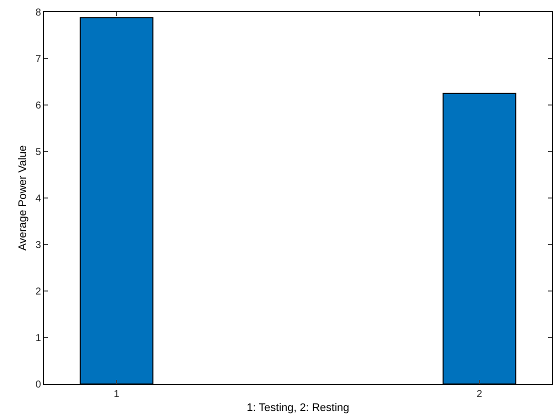  What do you see at coordinates (38, 199) in the screenshot?
I see `y-tick-label: 4` at bounding box center [38, 199].